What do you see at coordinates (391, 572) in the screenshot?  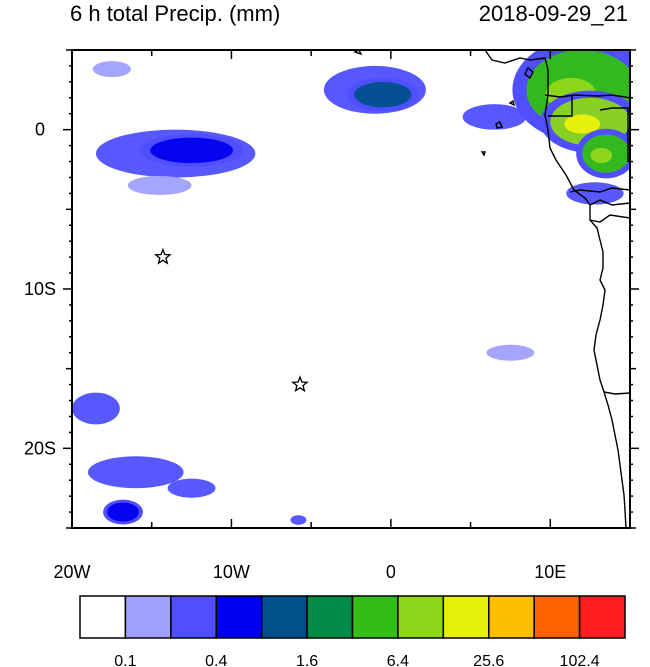 I see `lon-tick-label: 0` at bounding box center [391, 572].